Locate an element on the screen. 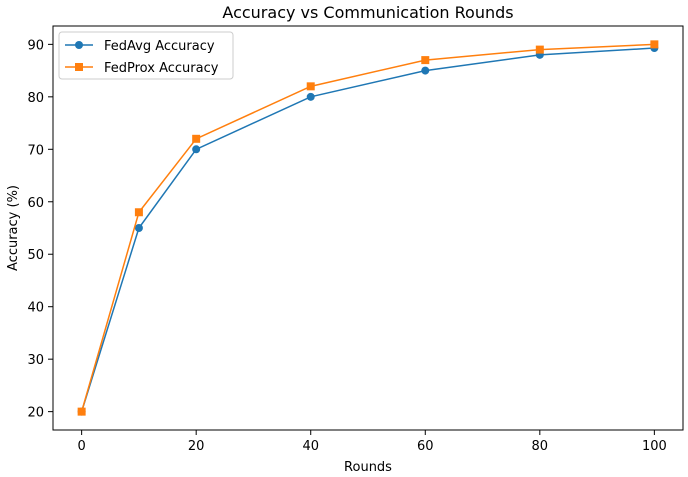 Image resolution: width=688 pixels, height=477 pixels. legend-marker-circle is located at coordinates (79, 45).